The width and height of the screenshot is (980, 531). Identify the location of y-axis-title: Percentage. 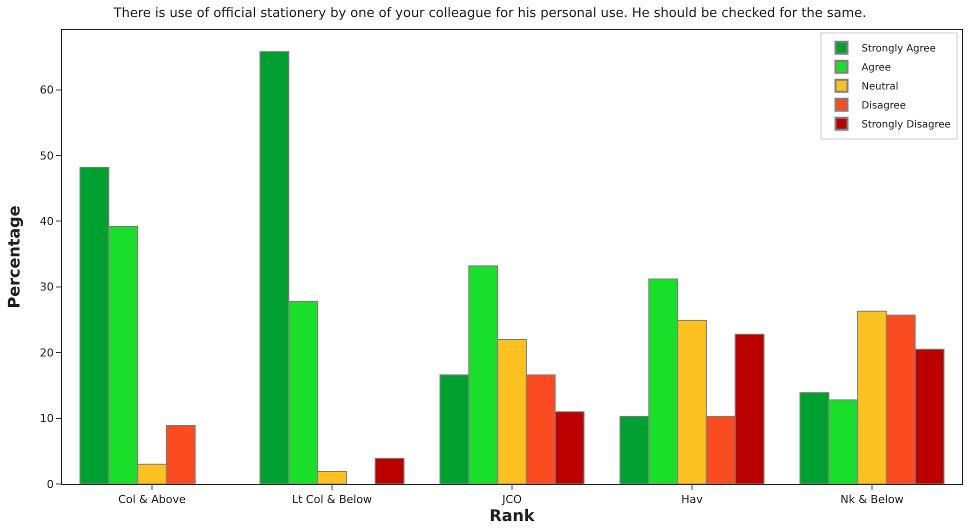
(14, 256).